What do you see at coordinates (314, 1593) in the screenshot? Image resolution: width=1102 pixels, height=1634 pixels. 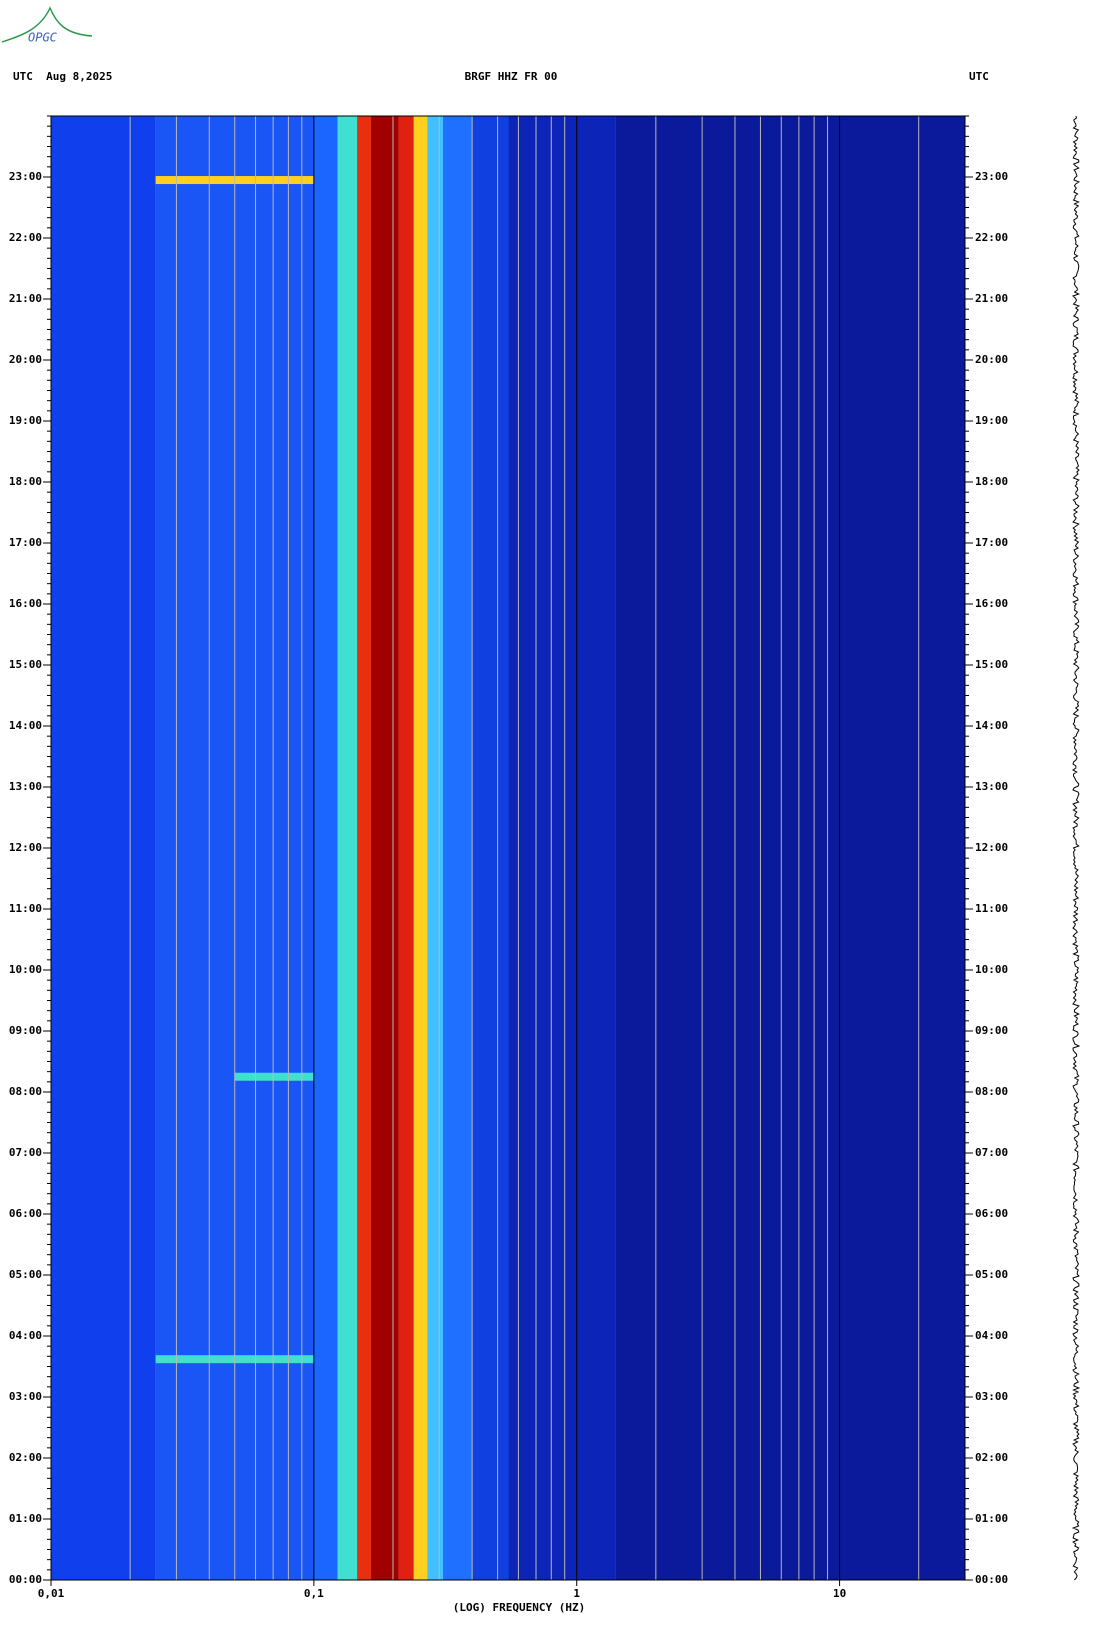 I see `x-tick-label: 0,1` at bounding box center [314, 1593].